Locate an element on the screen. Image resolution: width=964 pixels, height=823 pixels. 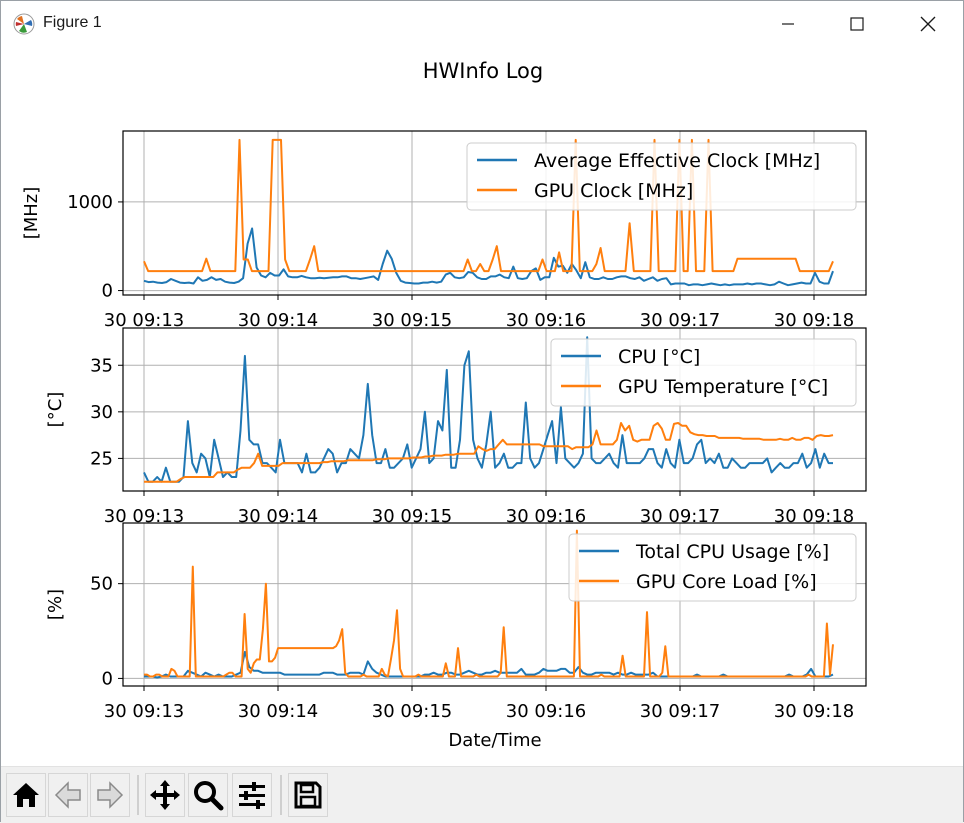
maximize-icon is located at coordinates (857, 24).